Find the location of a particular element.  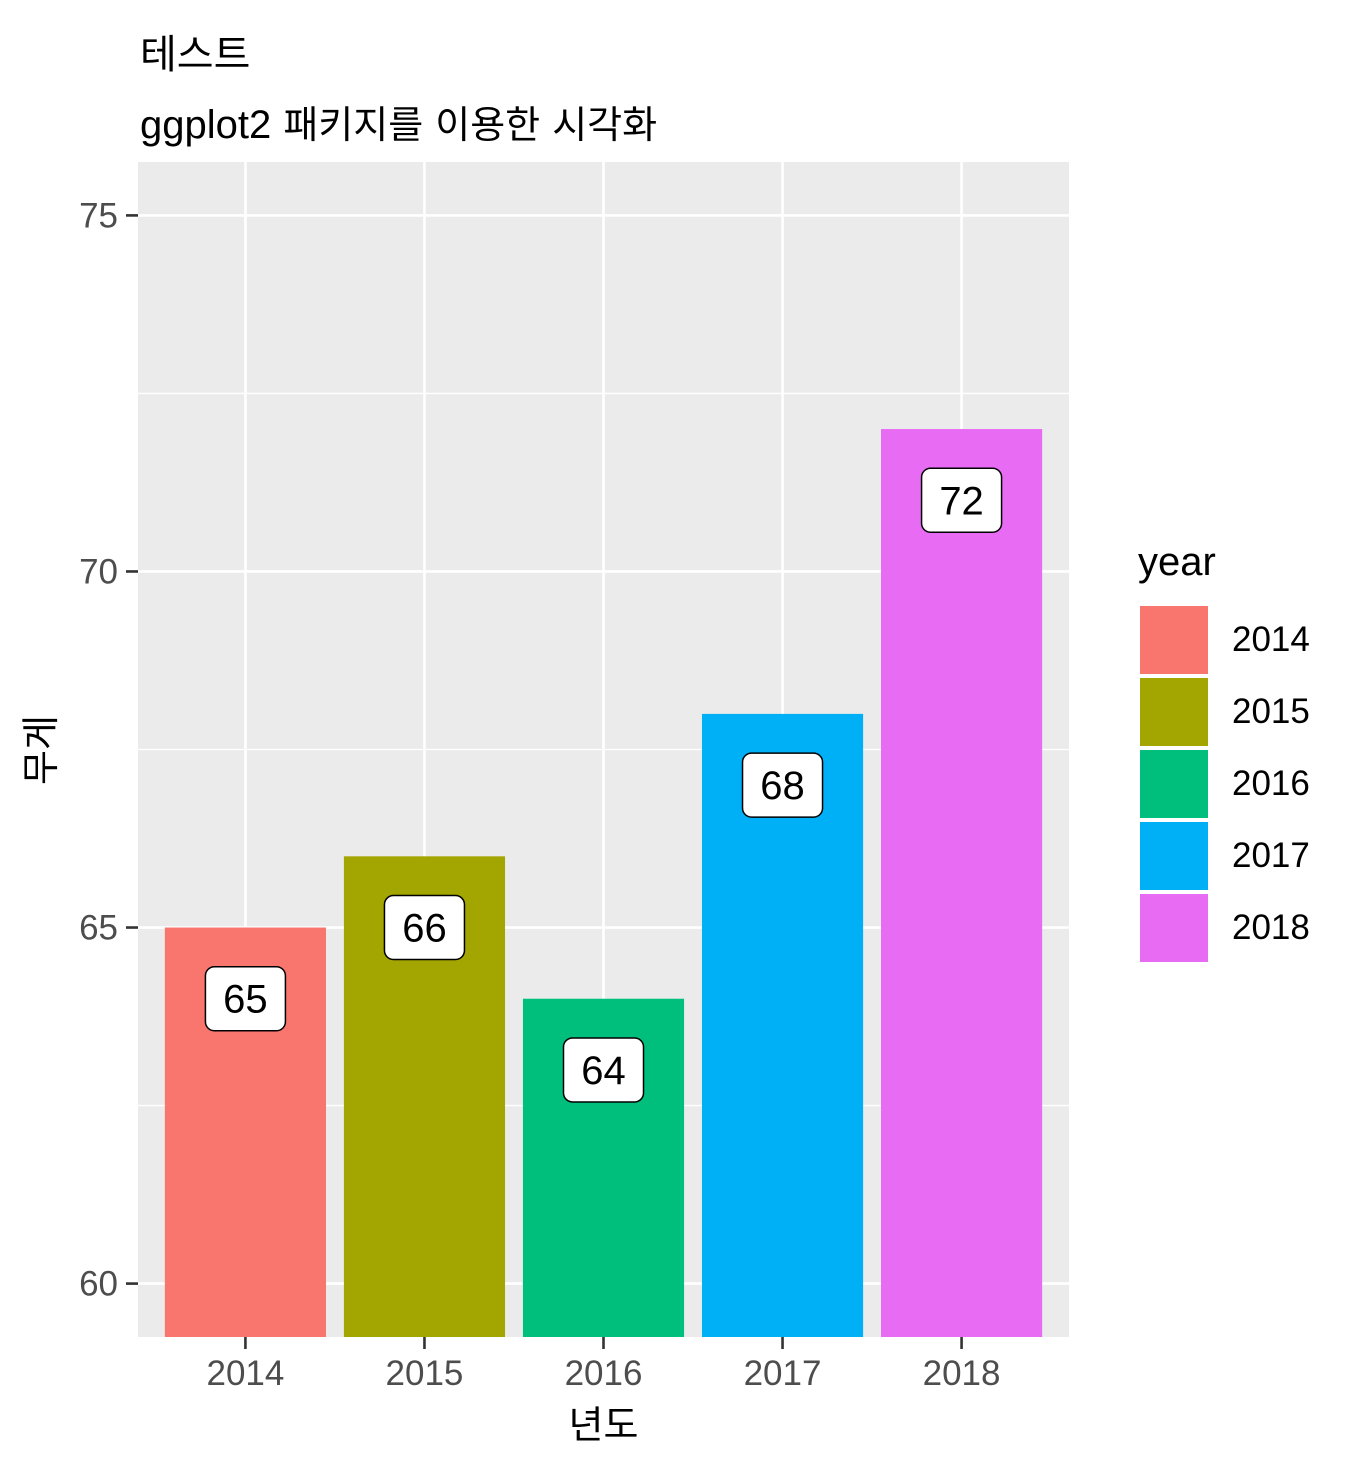

legend-item: 2015 is located at coordinates (1238, 712).